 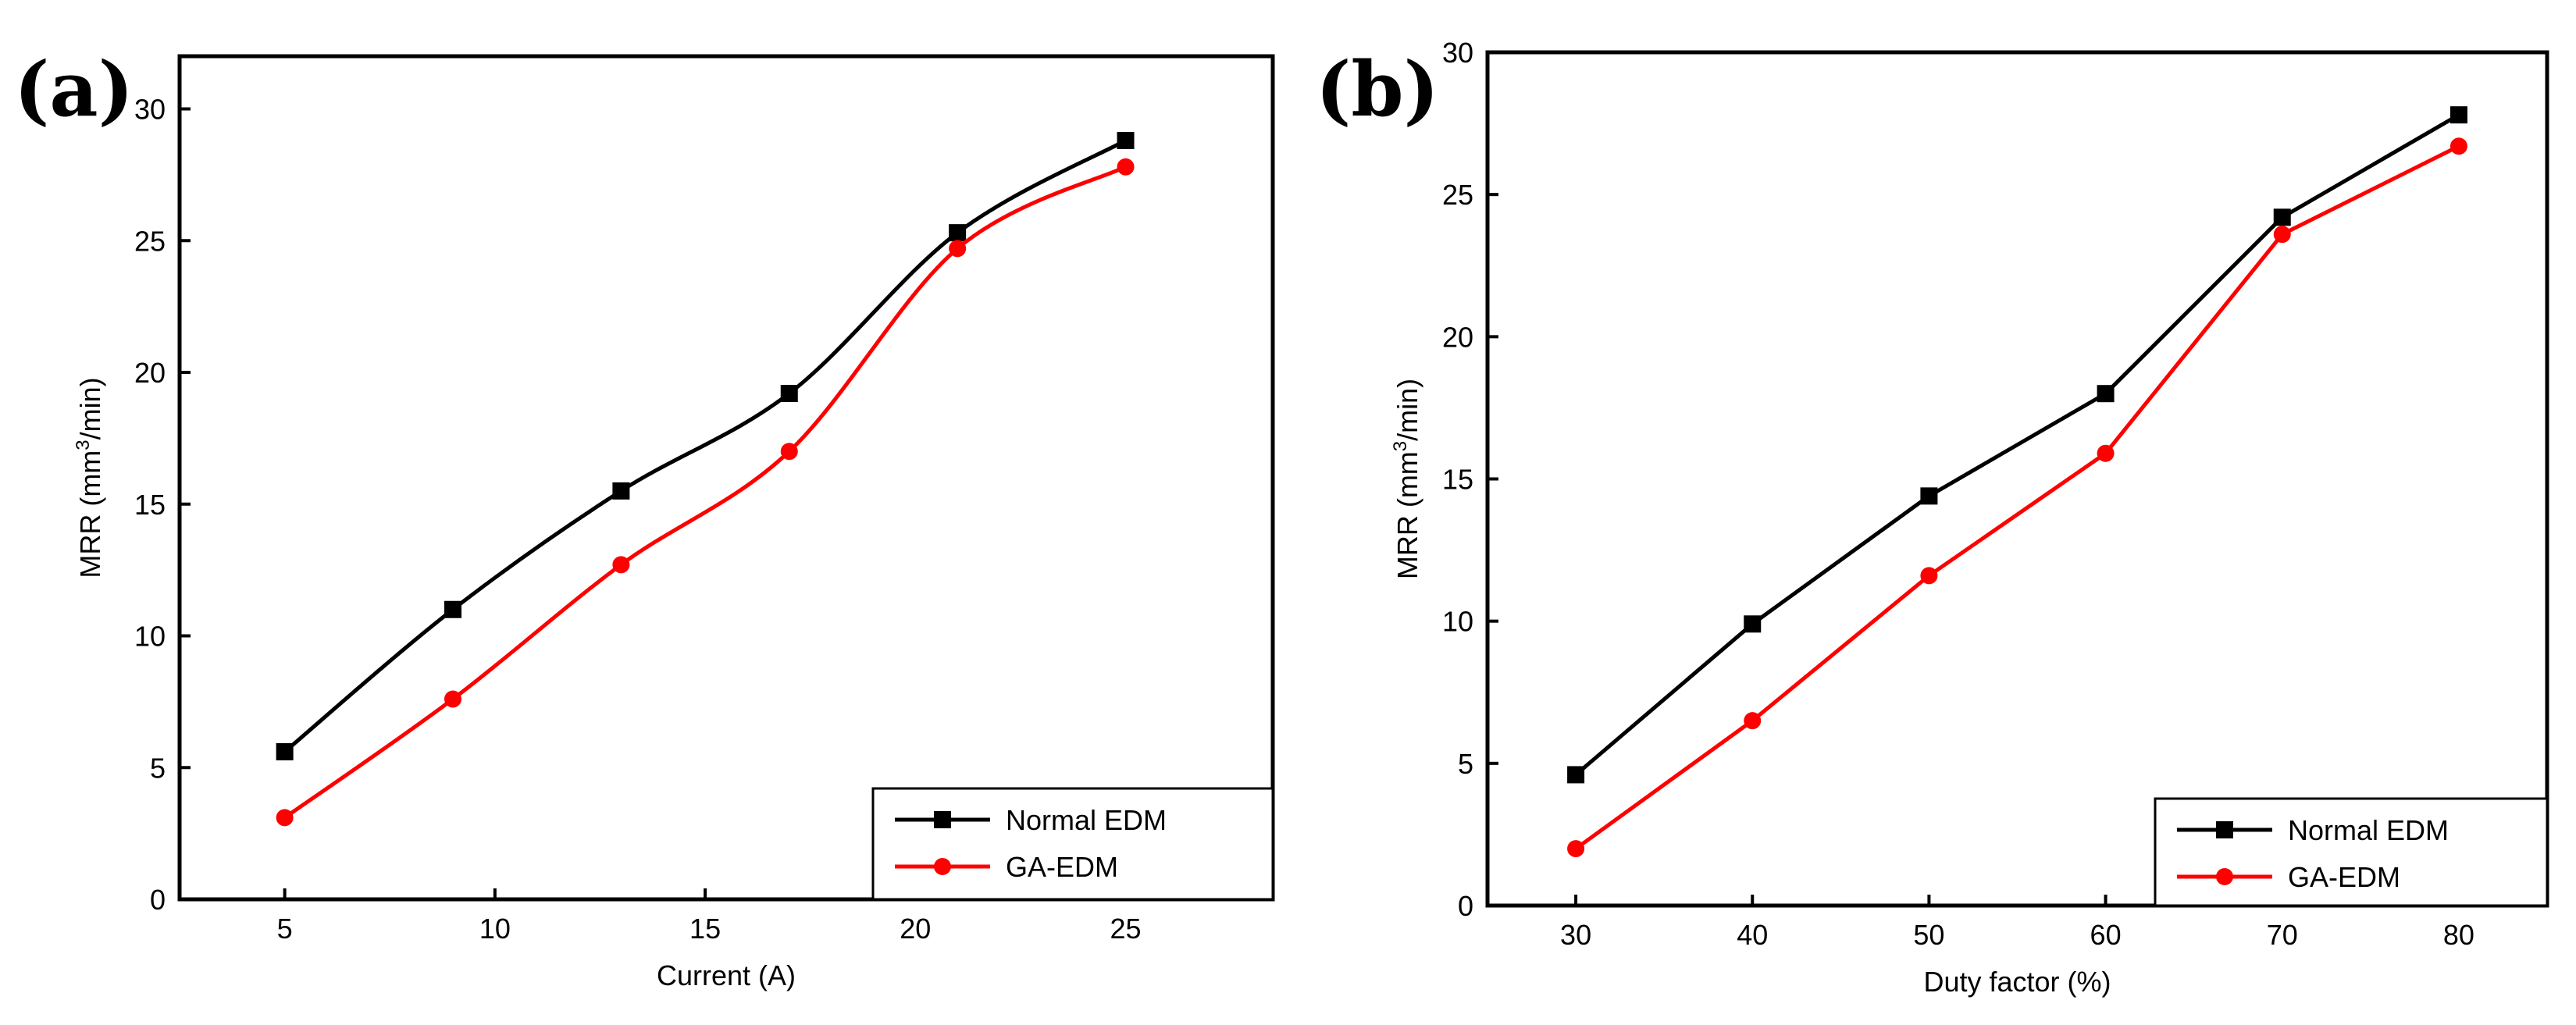 I want to click on panel-a-y-axis-title: MRR (mm3/min), so click(x=89, y=477).